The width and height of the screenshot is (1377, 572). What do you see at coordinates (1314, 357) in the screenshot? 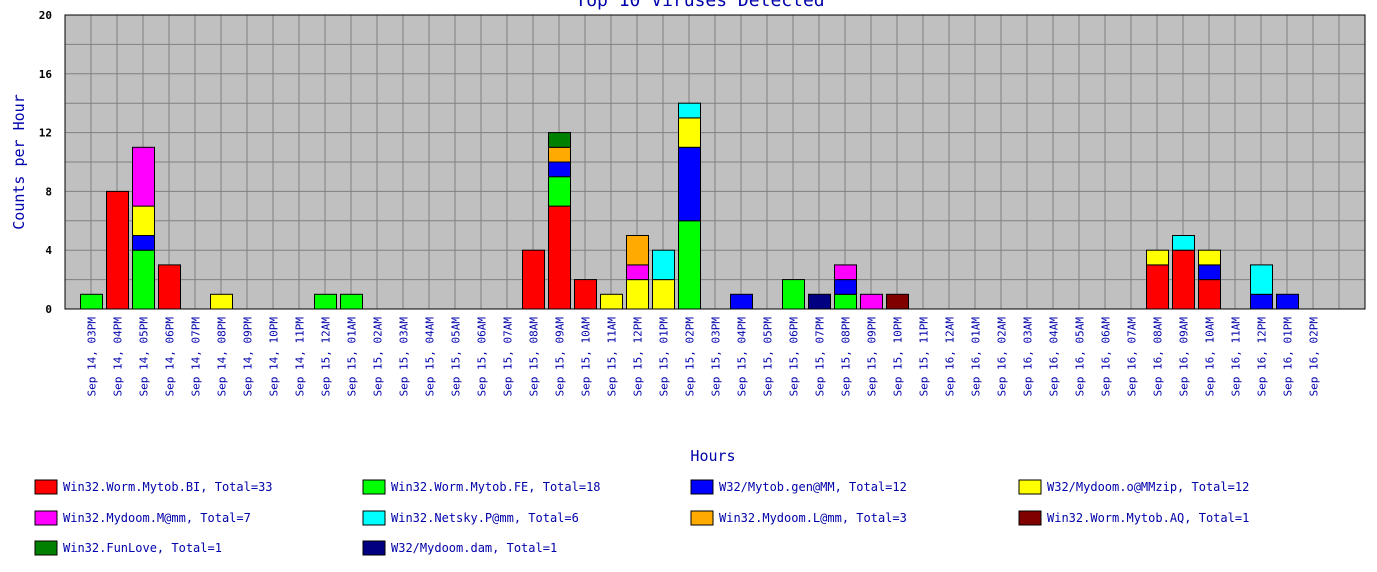
I see `x-tick-label: Sep 16, 02PM` at bounding box center [1314, 357].